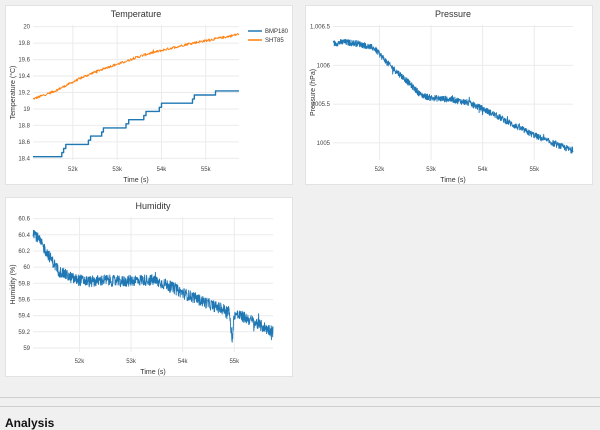  I want to click on y-tick-label: 19.6, so click(24, 61).